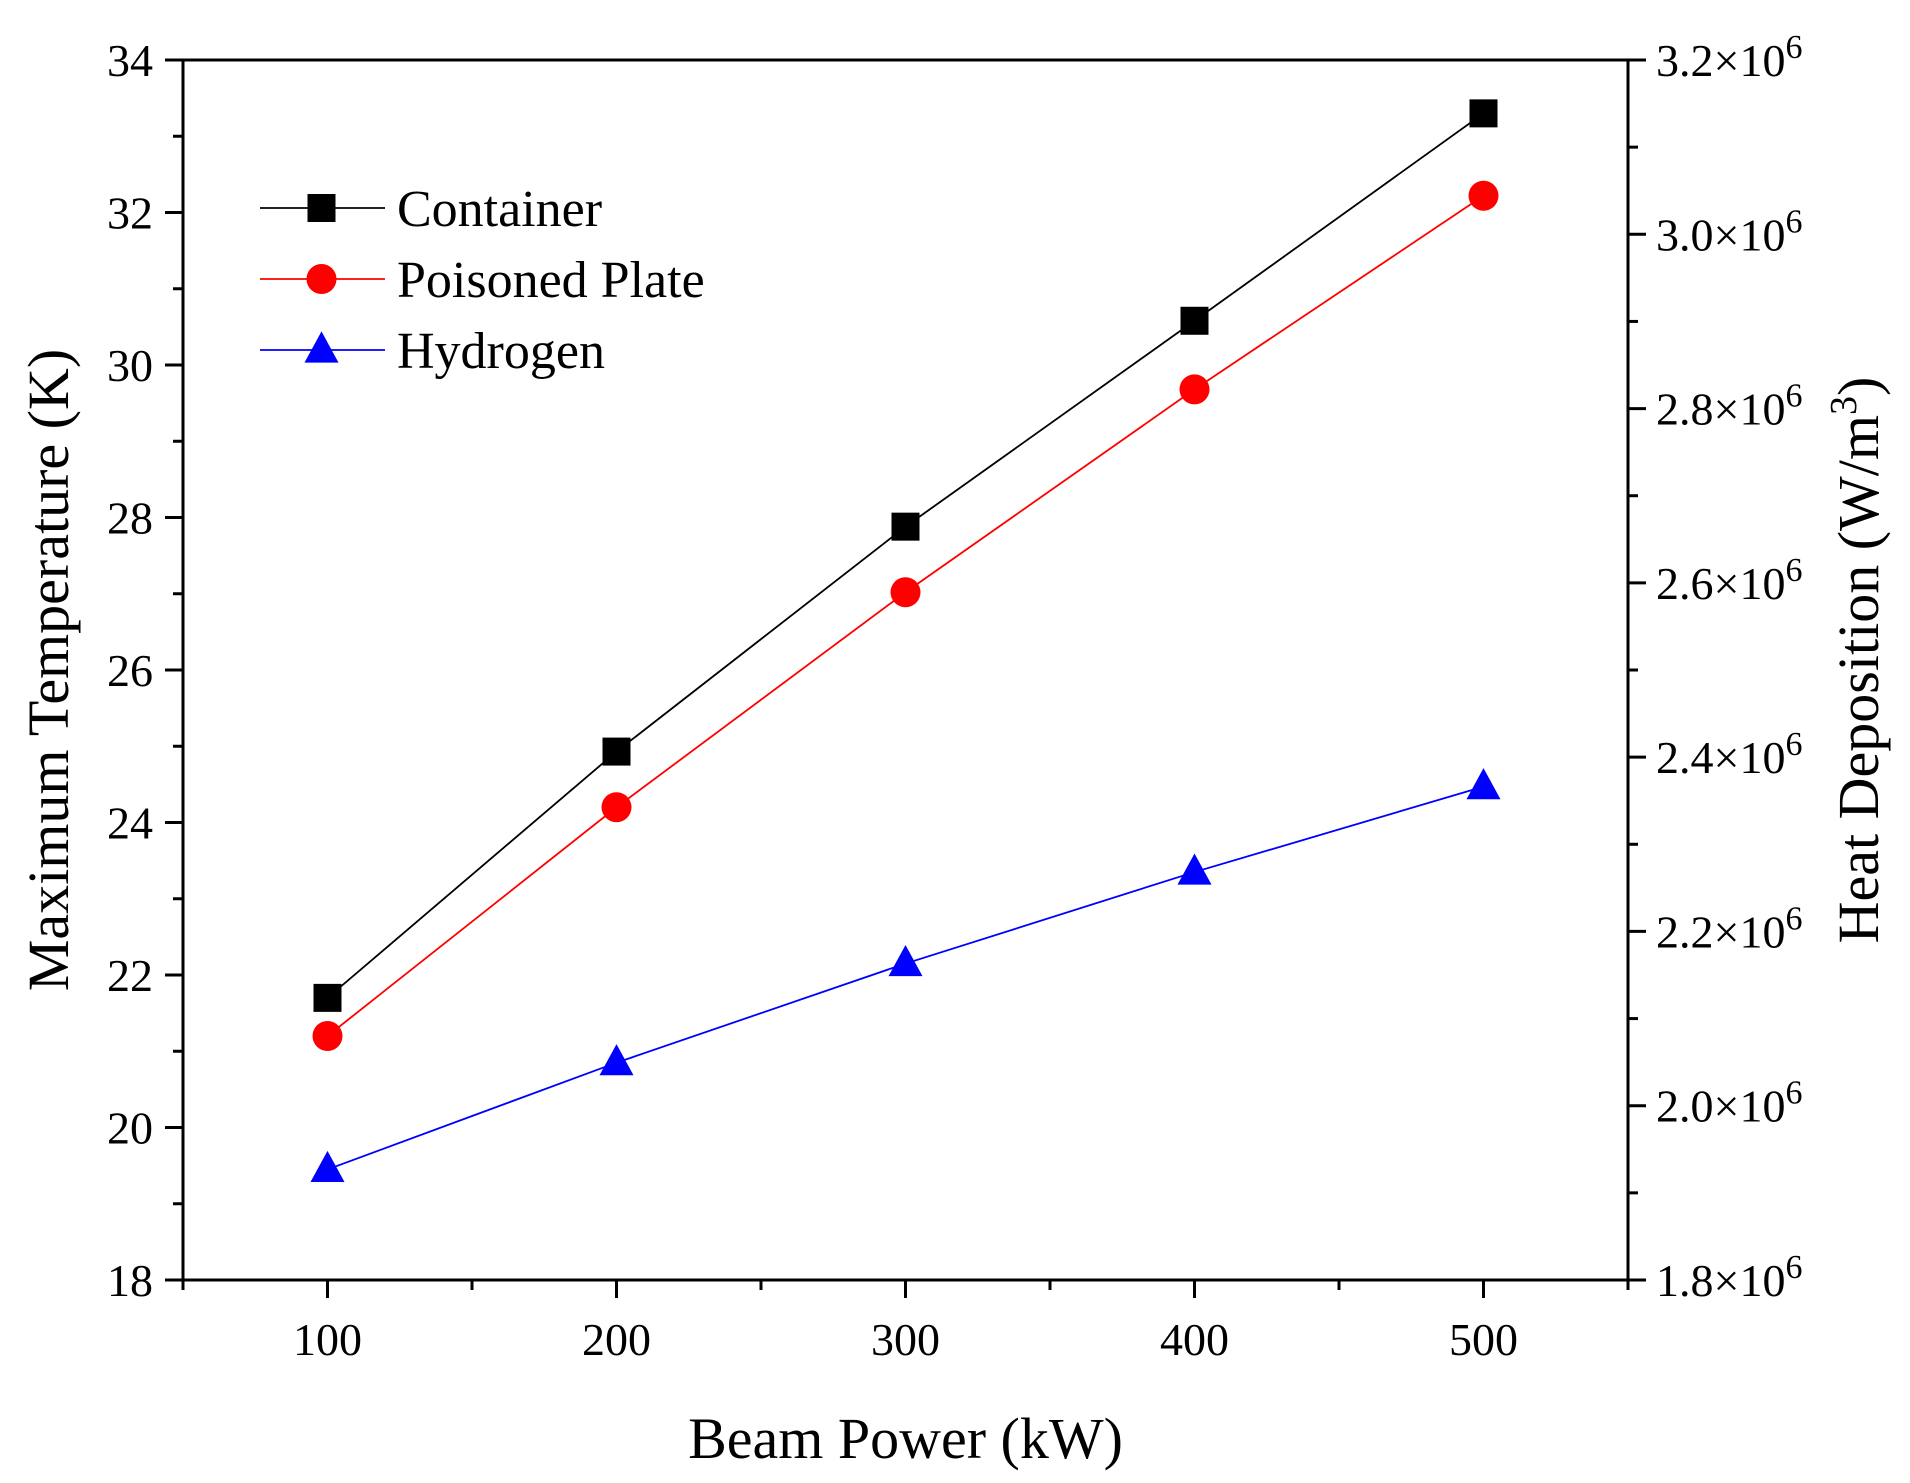  Describe the element at coordinates (130, 975) in the screenshot. I see `y-tick-label: 22` at that location.